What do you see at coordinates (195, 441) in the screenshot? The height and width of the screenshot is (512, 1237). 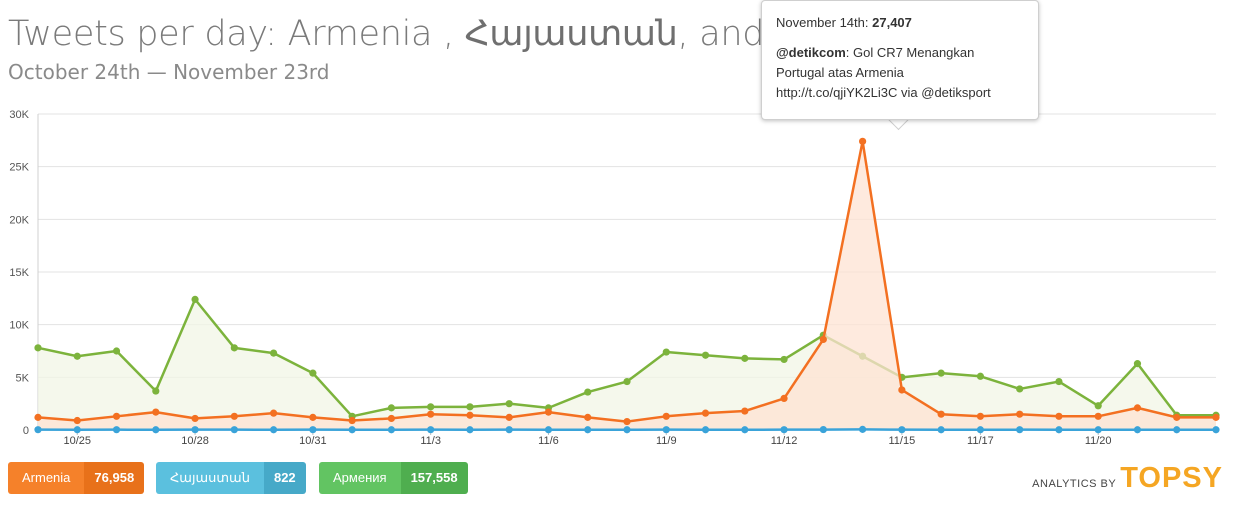 I see `x-tick-label: 10/28` at bounding box center [195, 441].